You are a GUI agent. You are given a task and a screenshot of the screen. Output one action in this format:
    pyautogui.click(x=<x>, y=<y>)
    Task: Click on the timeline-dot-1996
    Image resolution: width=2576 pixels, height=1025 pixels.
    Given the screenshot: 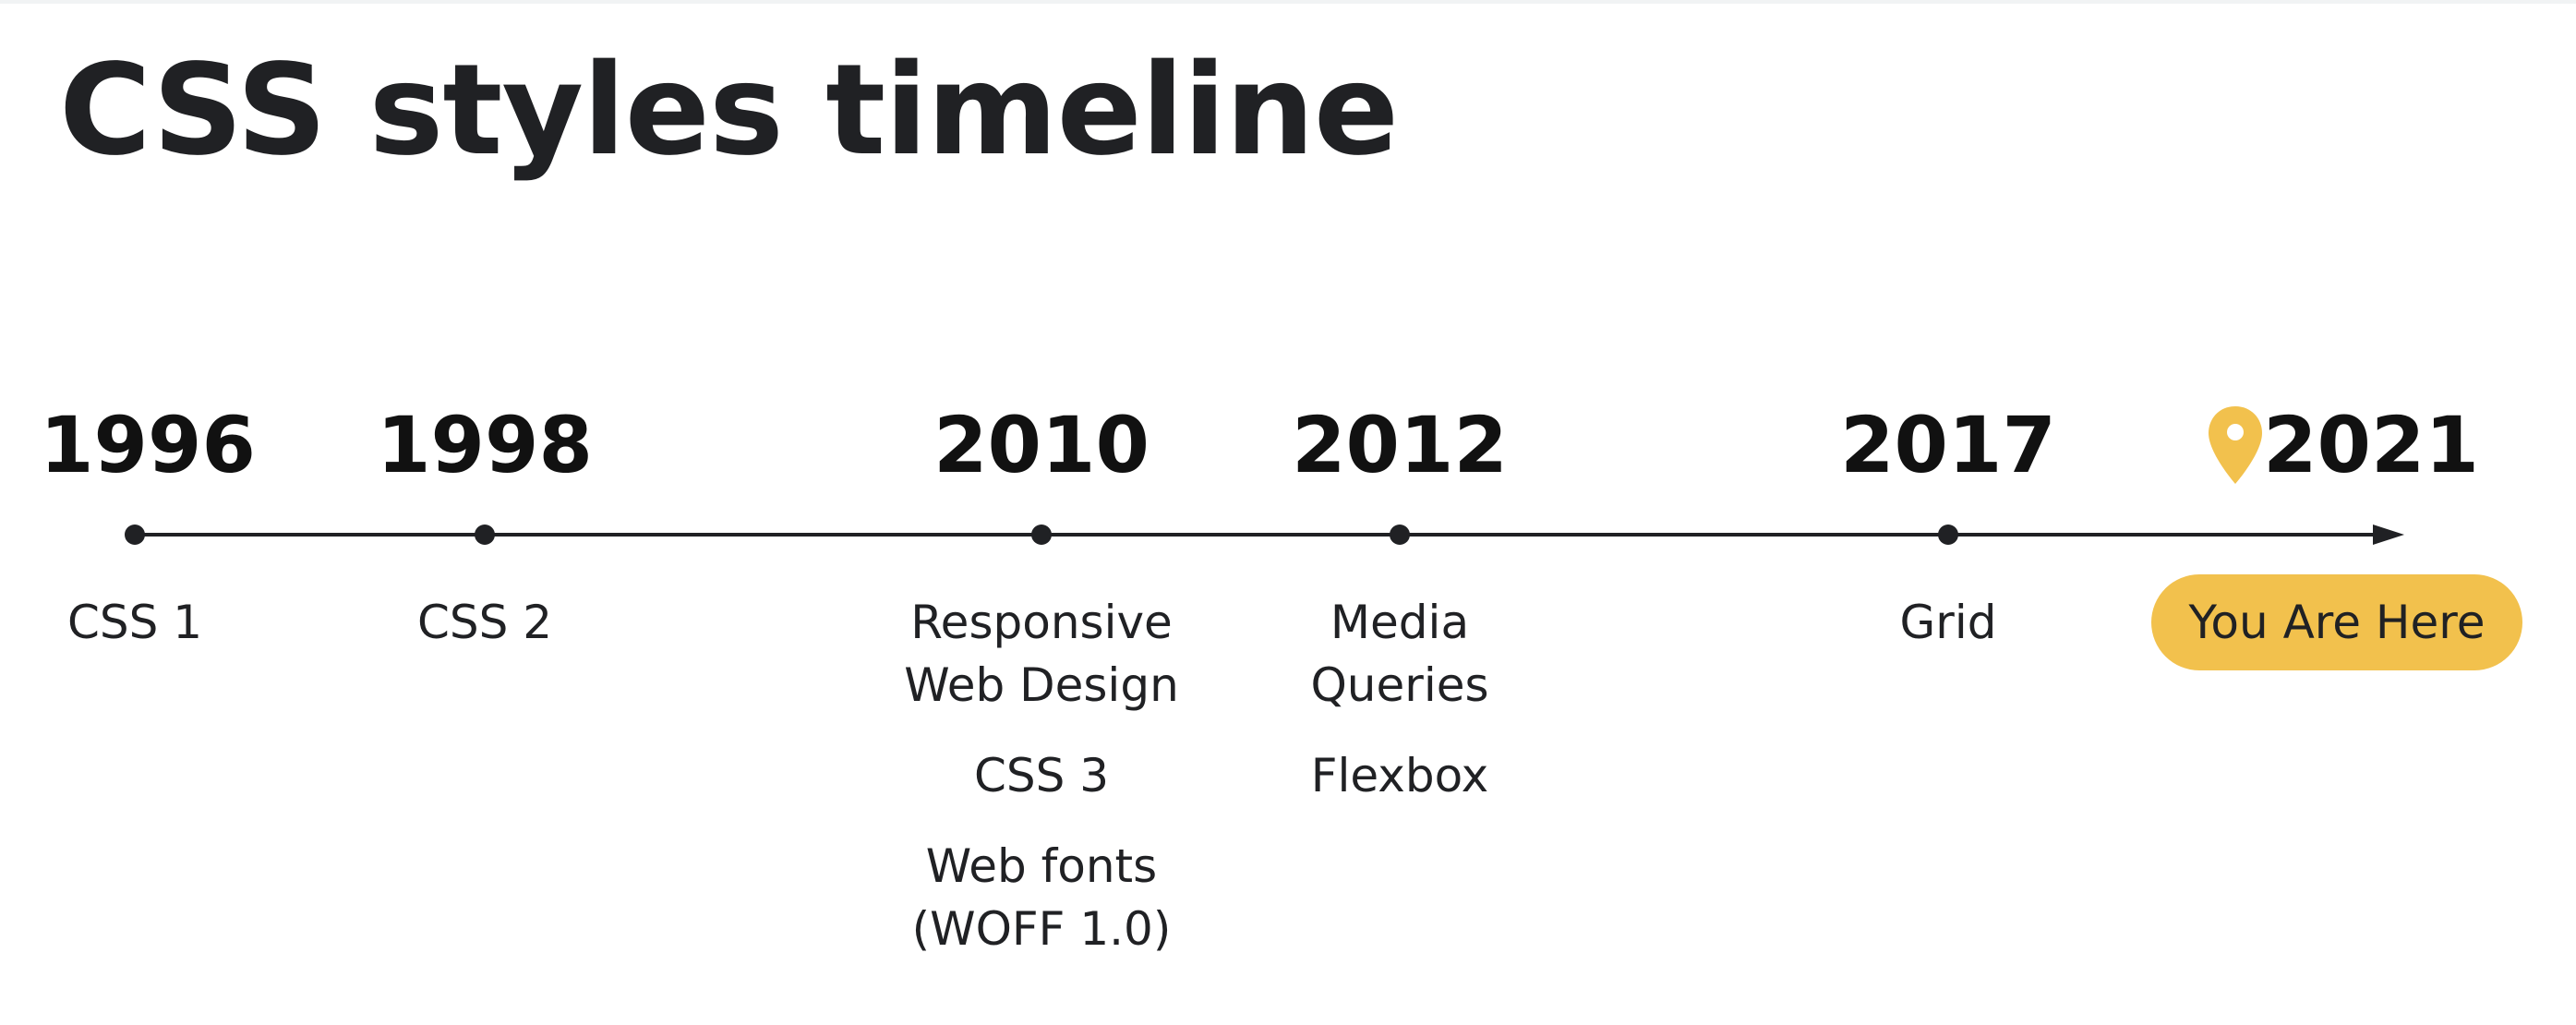 What is the action you would take?
    pyautogui.click(x=135, y=535)
    